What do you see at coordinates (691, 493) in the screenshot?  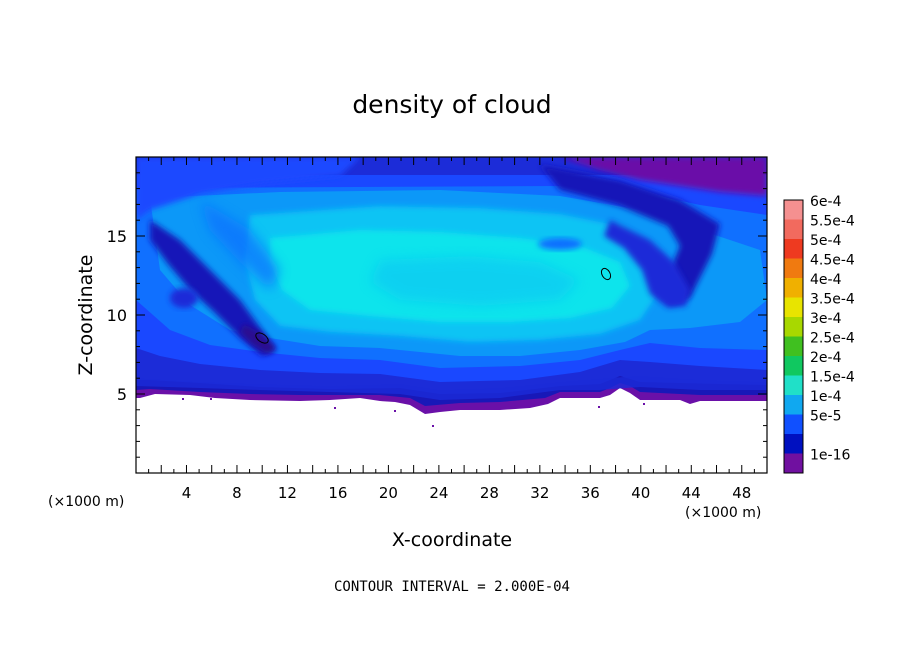 I see `x-tick-label: 44` at bounding box center [691, 493].